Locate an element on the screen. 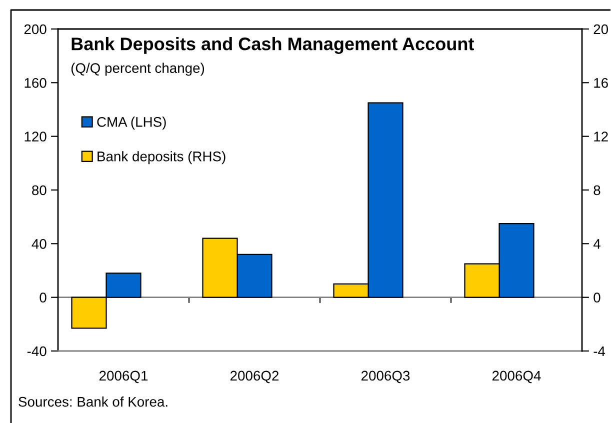  y2-tick-label: 0 is located at coordinates (597, 297).